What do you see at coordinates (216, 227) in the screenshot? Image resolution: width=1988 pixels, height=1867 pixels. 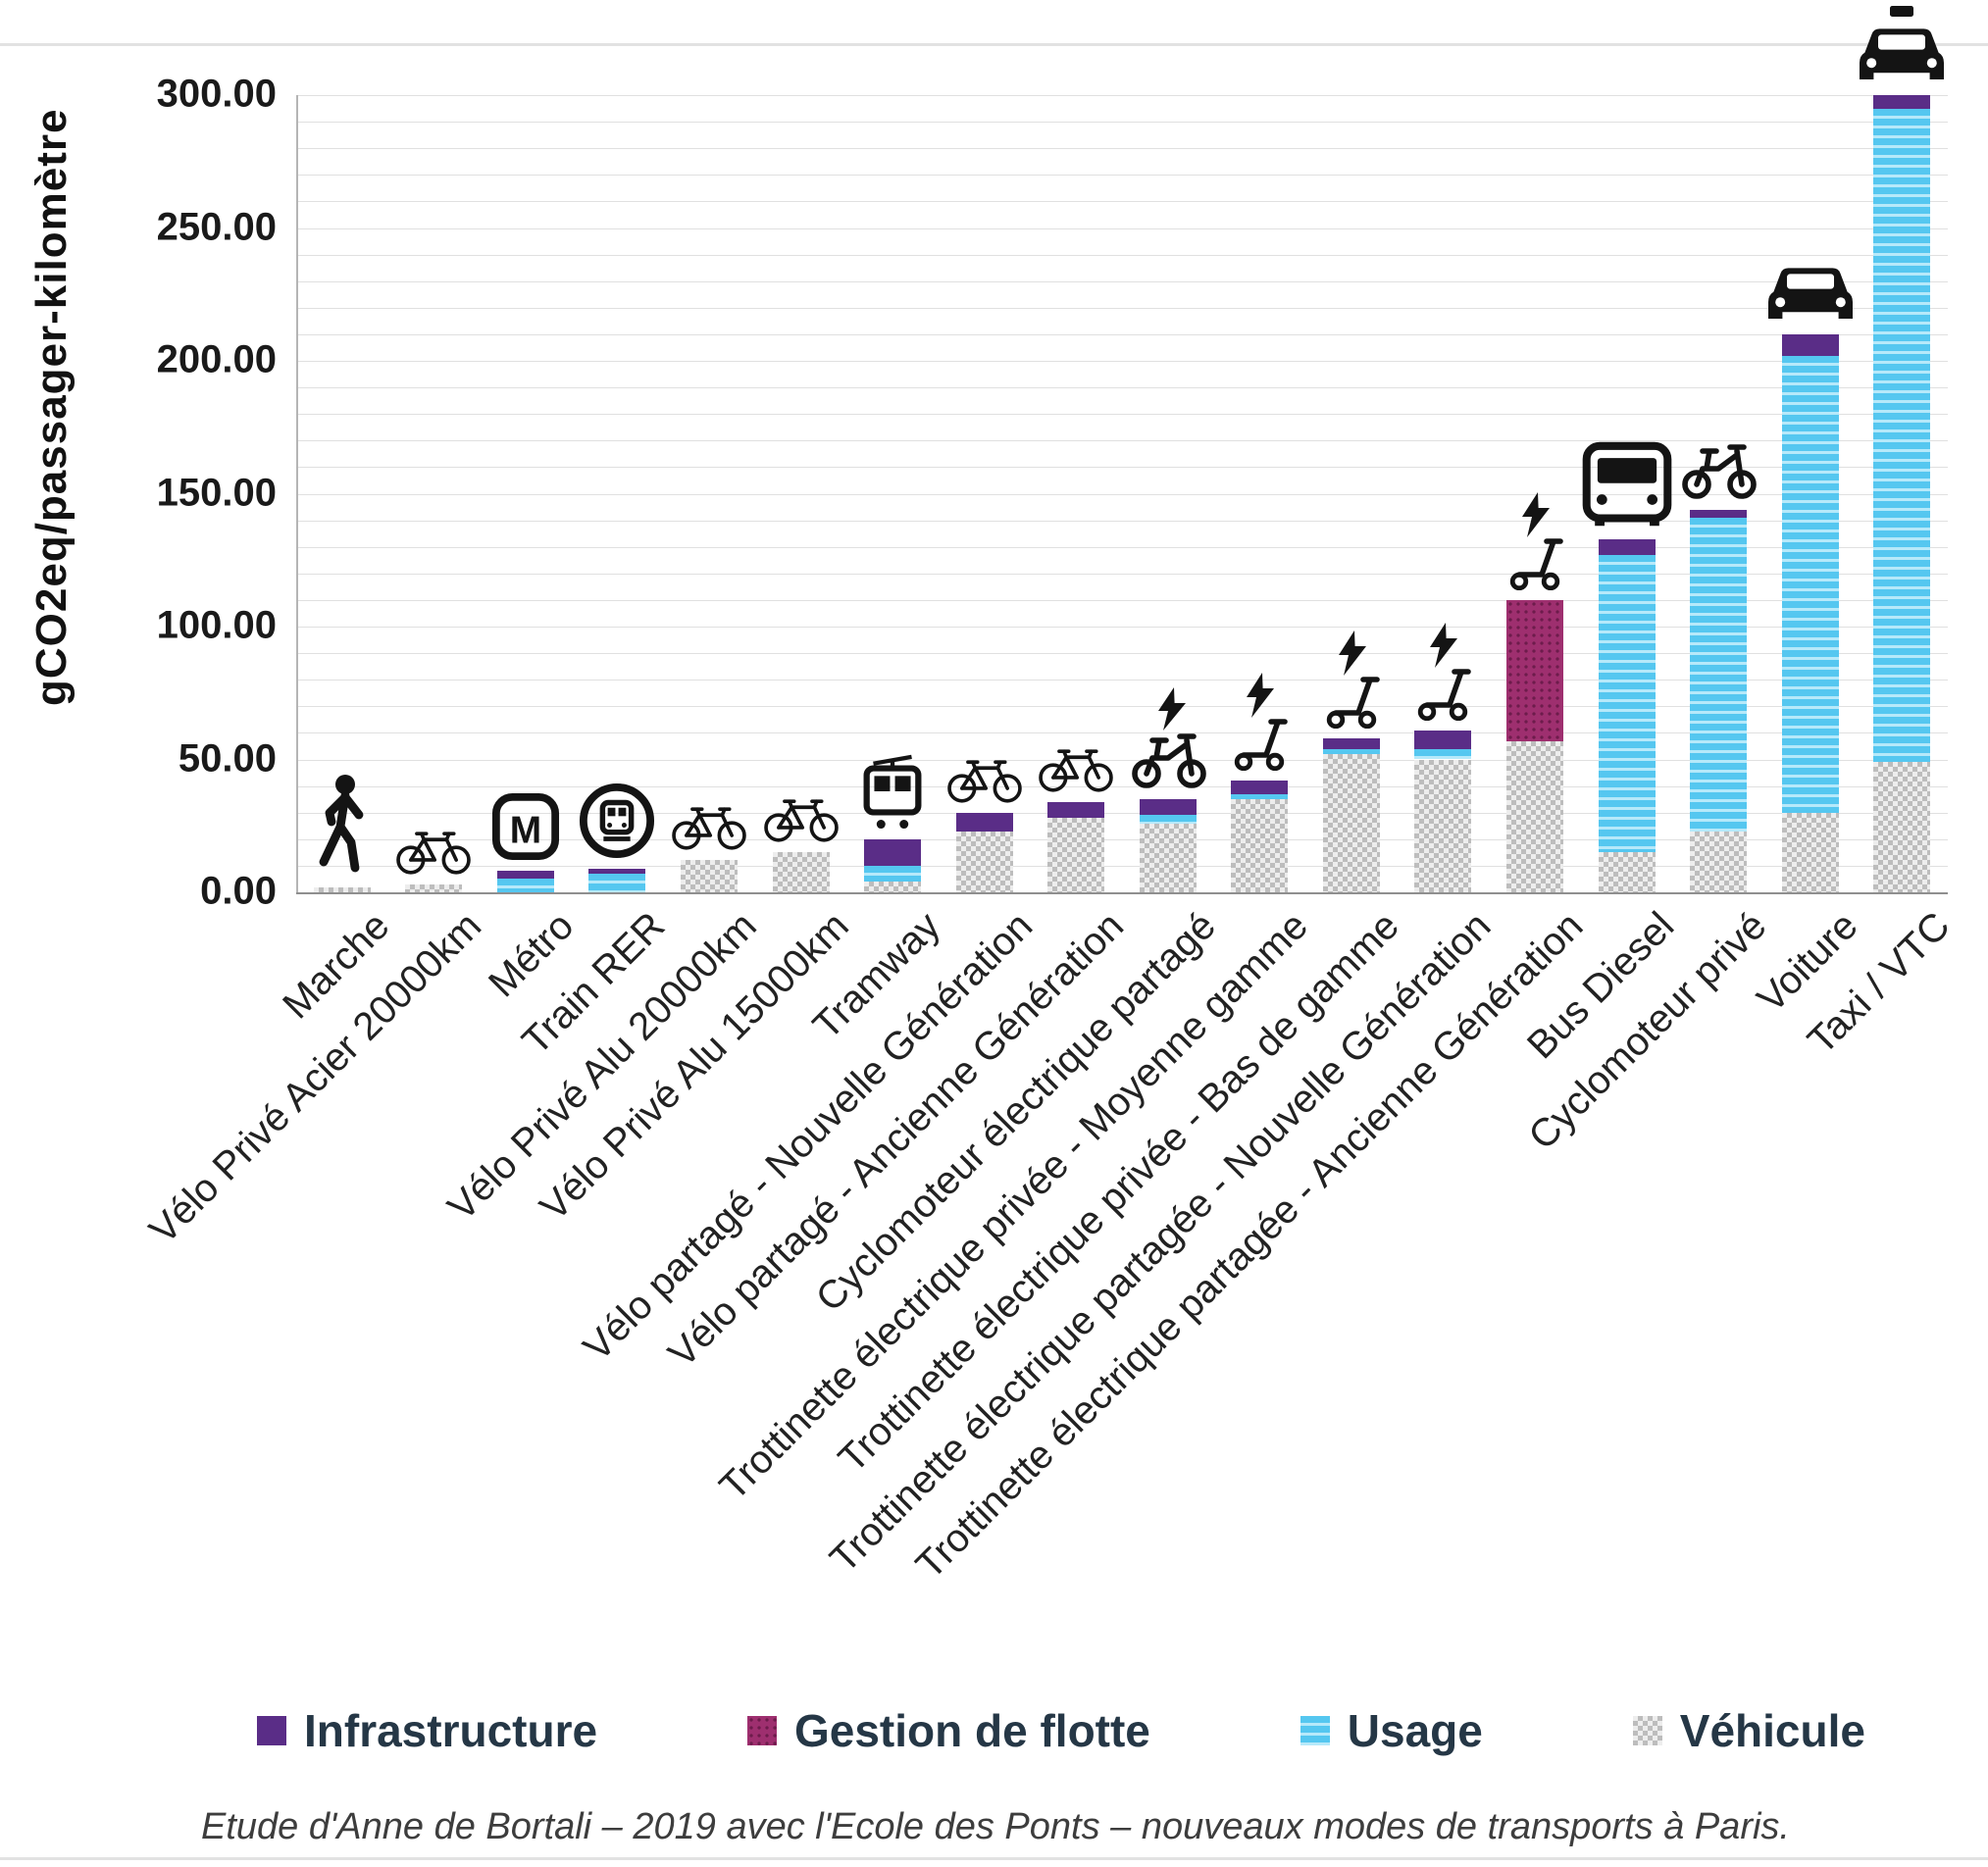 I see `y-tick-label: 250.00` at bounding box center [216, 227].